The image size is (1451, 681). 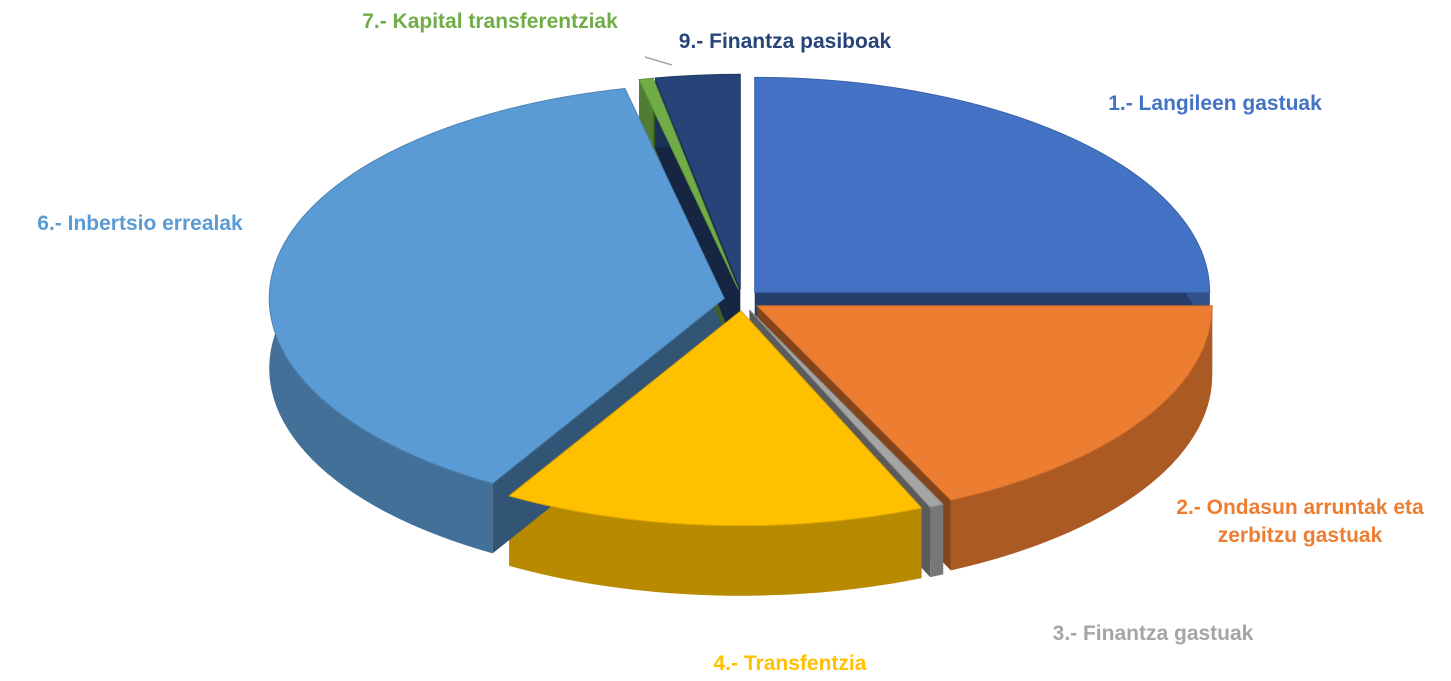 What do you see at coordinates (490, 21) in the screenshot?
I see `slice-label: 7.- Kapital transferentziak` at bounding box center [490, 21].